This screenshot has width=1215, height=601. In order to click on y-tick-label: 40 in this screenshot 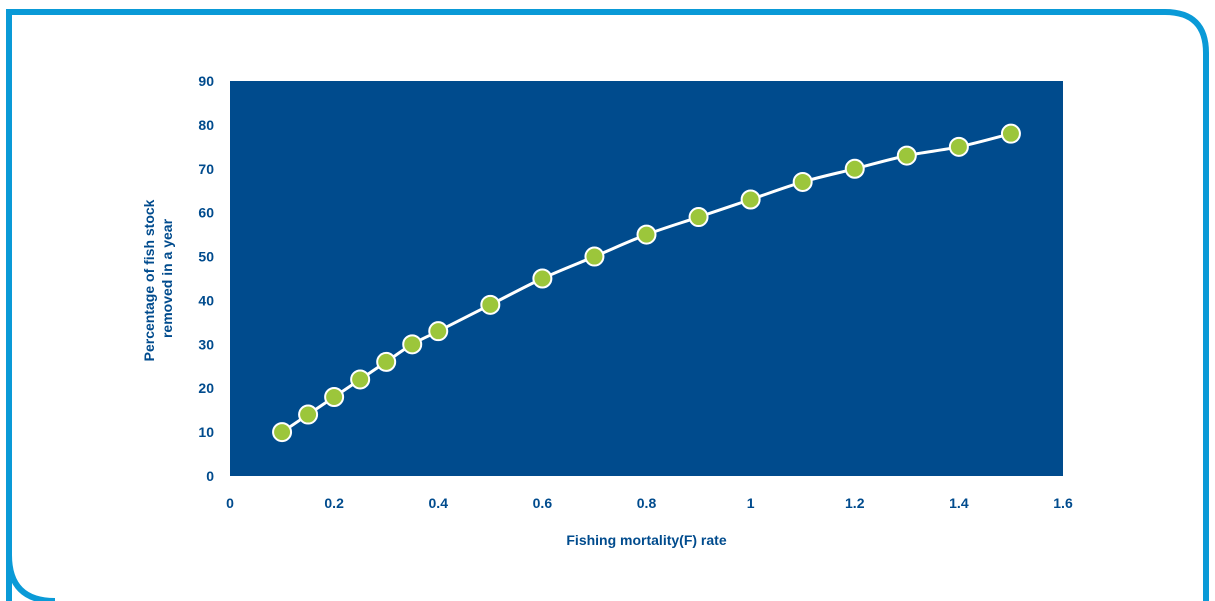, I will do `click(206, 300)`.